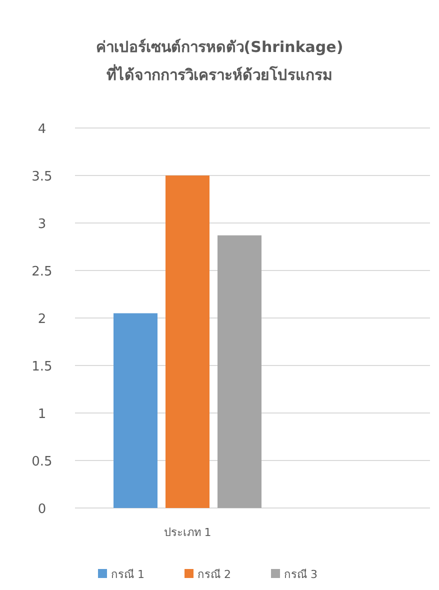  Describe the element at coordinates (42, 129) in the screenshot. I see `y-tick-label: 4` at that location.